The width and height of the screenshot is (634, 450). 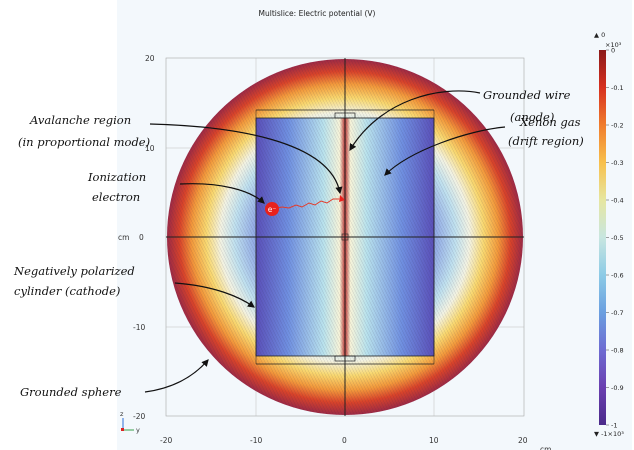 I want to click on arrow-cathode, so click(x=214, y=295).